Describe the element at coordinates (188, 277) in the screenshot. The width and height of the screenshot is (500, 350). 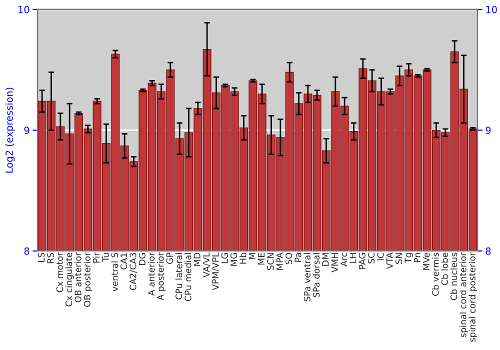
I see `x-tick-label: CPu medial` at that location.